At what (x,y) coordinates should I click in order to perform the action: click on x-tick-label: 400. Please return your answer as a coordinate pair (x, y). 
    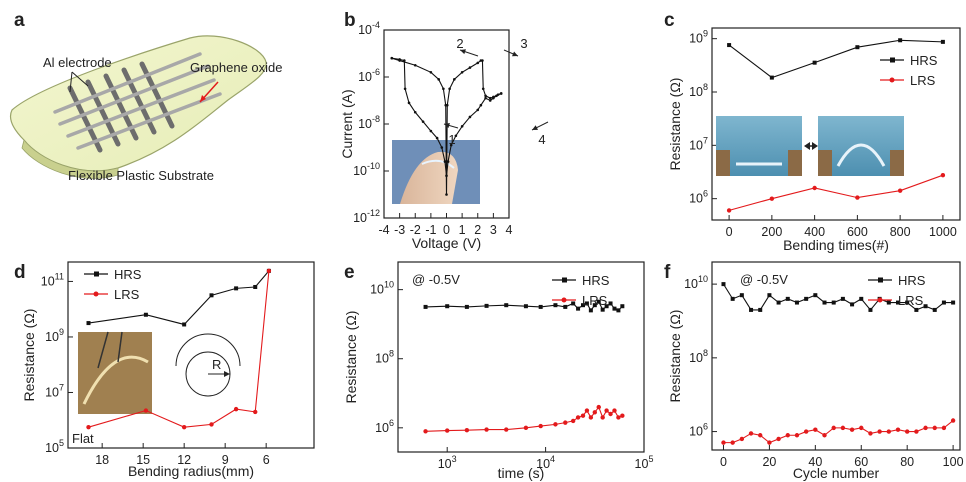
    Looking at the image, I should click on (814, 232).